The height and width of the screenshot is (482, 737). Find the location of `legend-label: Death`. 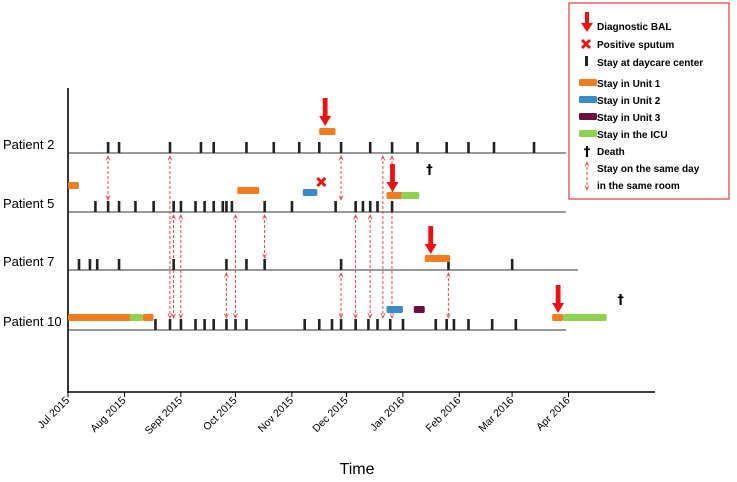

legend-label: Death is located at coordinates (611, 152).